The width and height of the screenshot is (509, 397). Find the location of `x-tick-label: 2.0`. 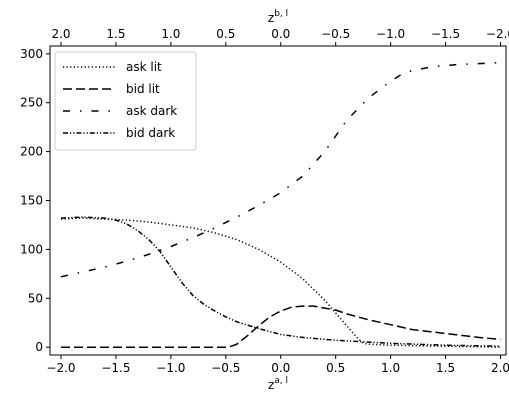

x-tick-label: 2.0 is located at coordinates (500, 368).